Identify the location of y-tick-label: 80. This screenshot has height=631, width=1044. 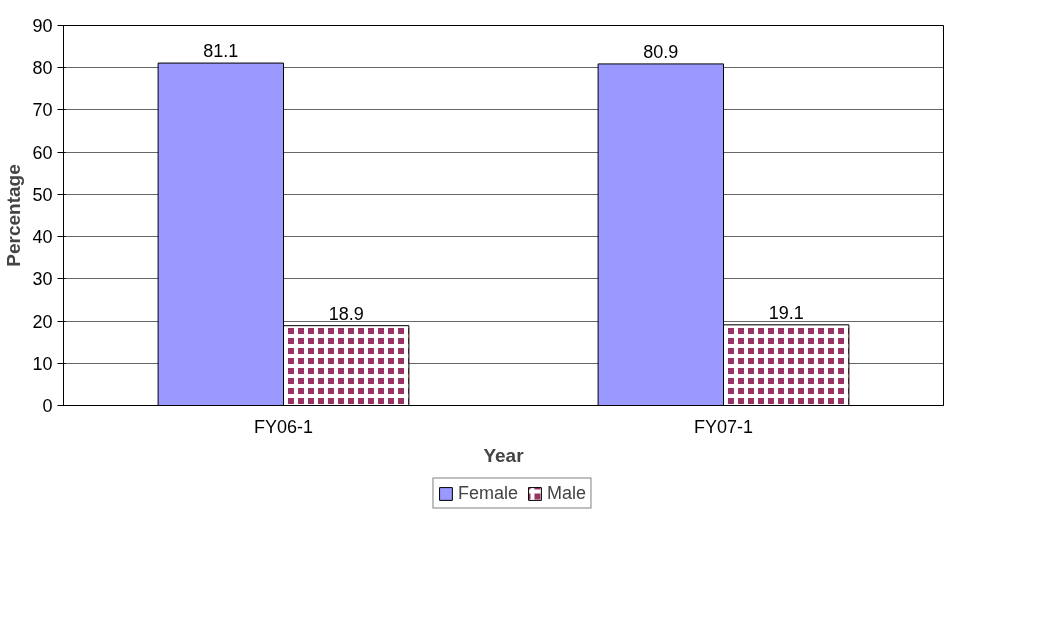
(42, 68).